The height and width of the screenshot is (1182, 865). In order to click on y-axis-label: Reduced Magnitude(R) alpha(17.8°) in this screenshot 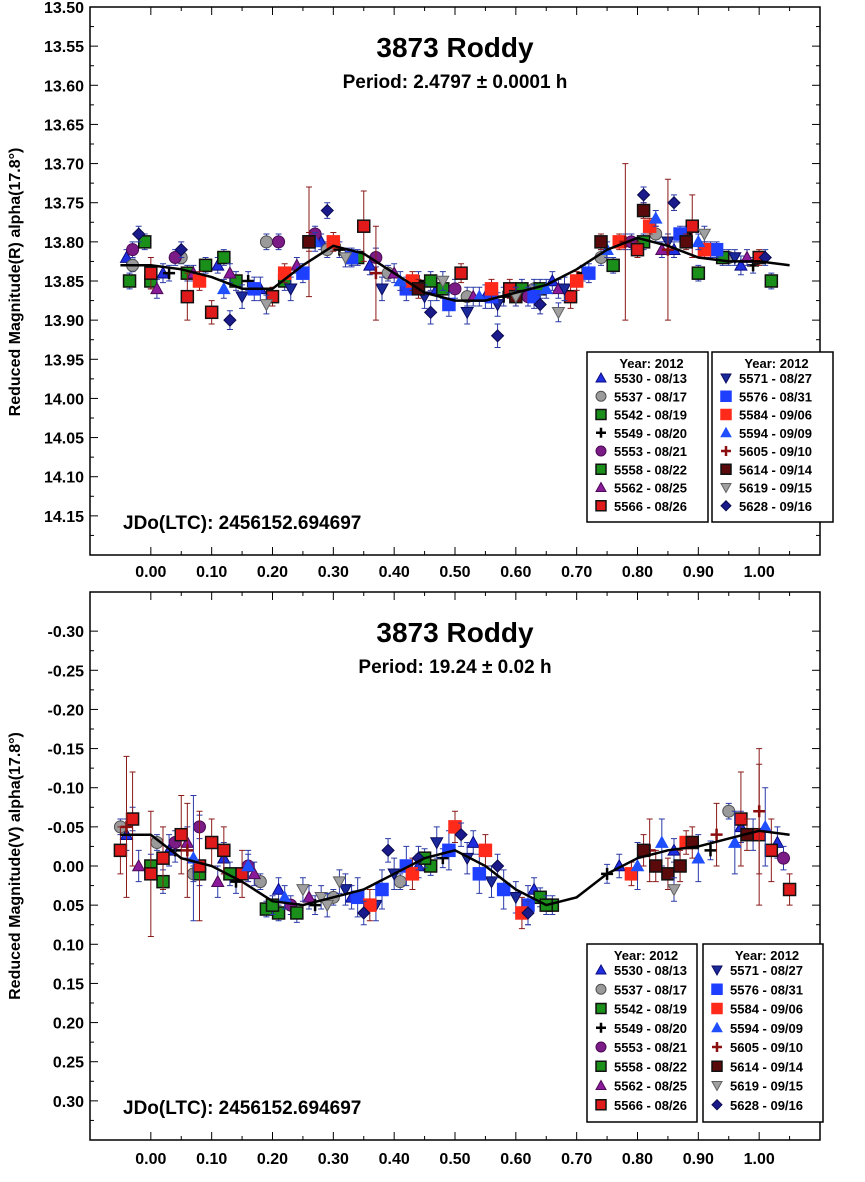, I will do `click(15, 282)`.